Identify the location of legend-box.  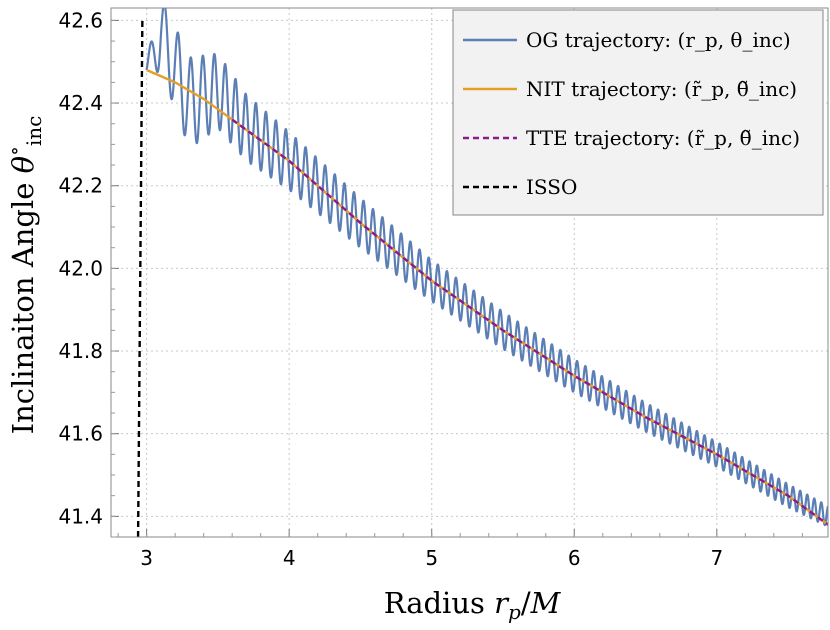
(638, 112).